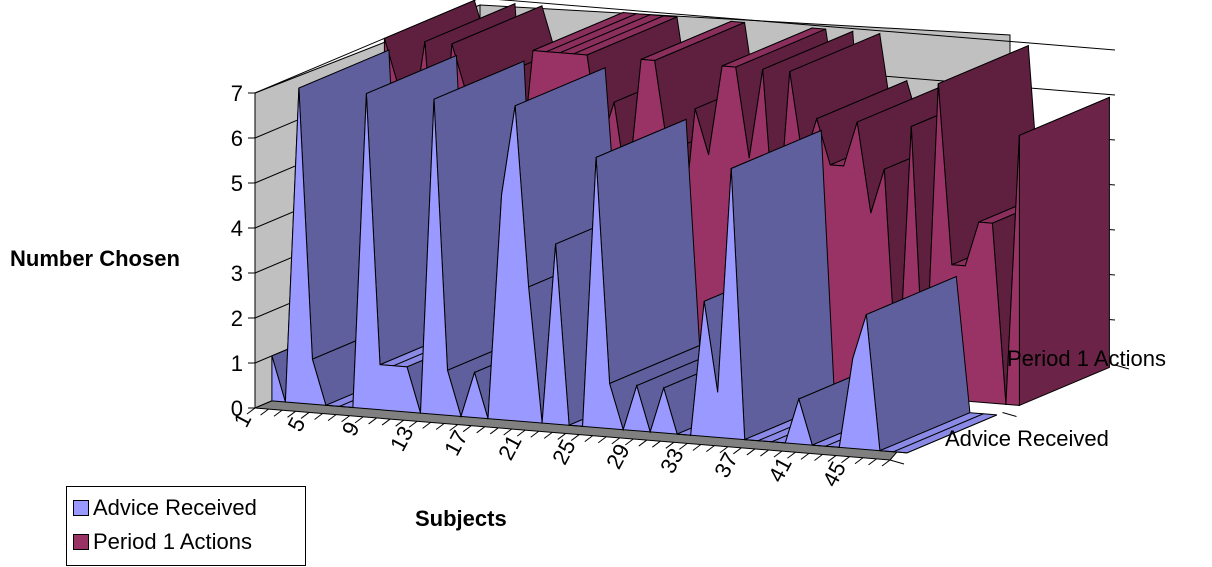 This screenshot has height=567, width=1212. I want to click on x-tick-label: 13, so click(402, 438).